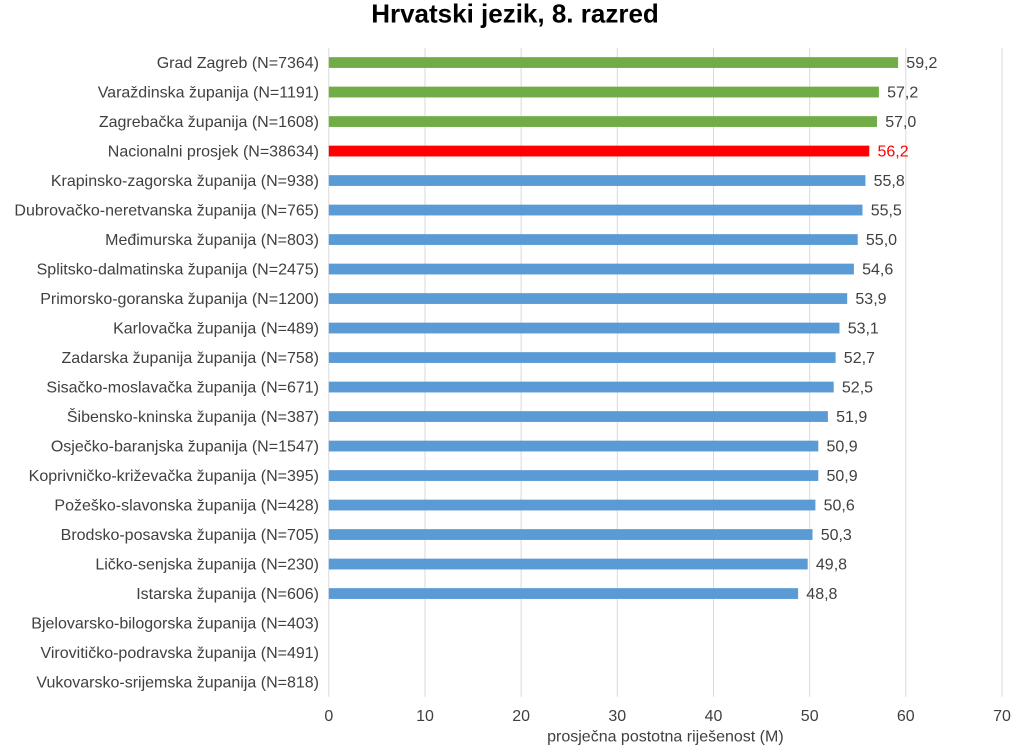 The width and height of the screenshot is (1024, 751). I want to click on svg-text: 49,8, so click(831, 564).